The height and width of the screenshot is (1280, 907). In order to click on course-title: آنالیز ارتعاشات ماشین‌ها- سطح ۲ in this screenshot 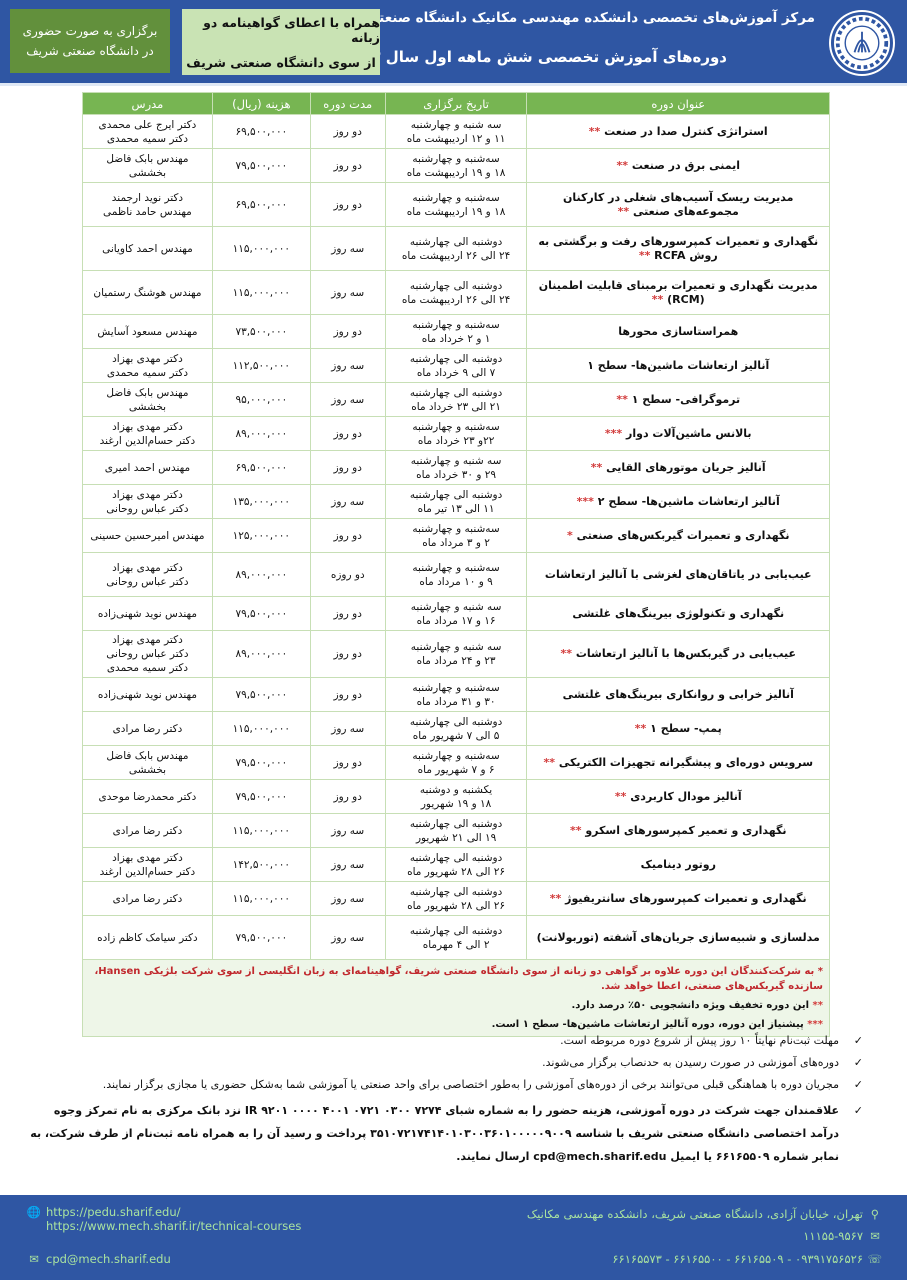, I will do `click(688, 501)`.